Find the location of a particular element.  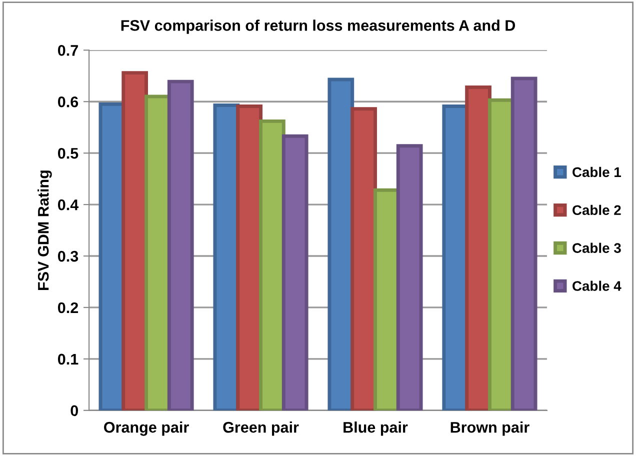

y-tick-label: 0.4 is located at coordinates (68, 204).